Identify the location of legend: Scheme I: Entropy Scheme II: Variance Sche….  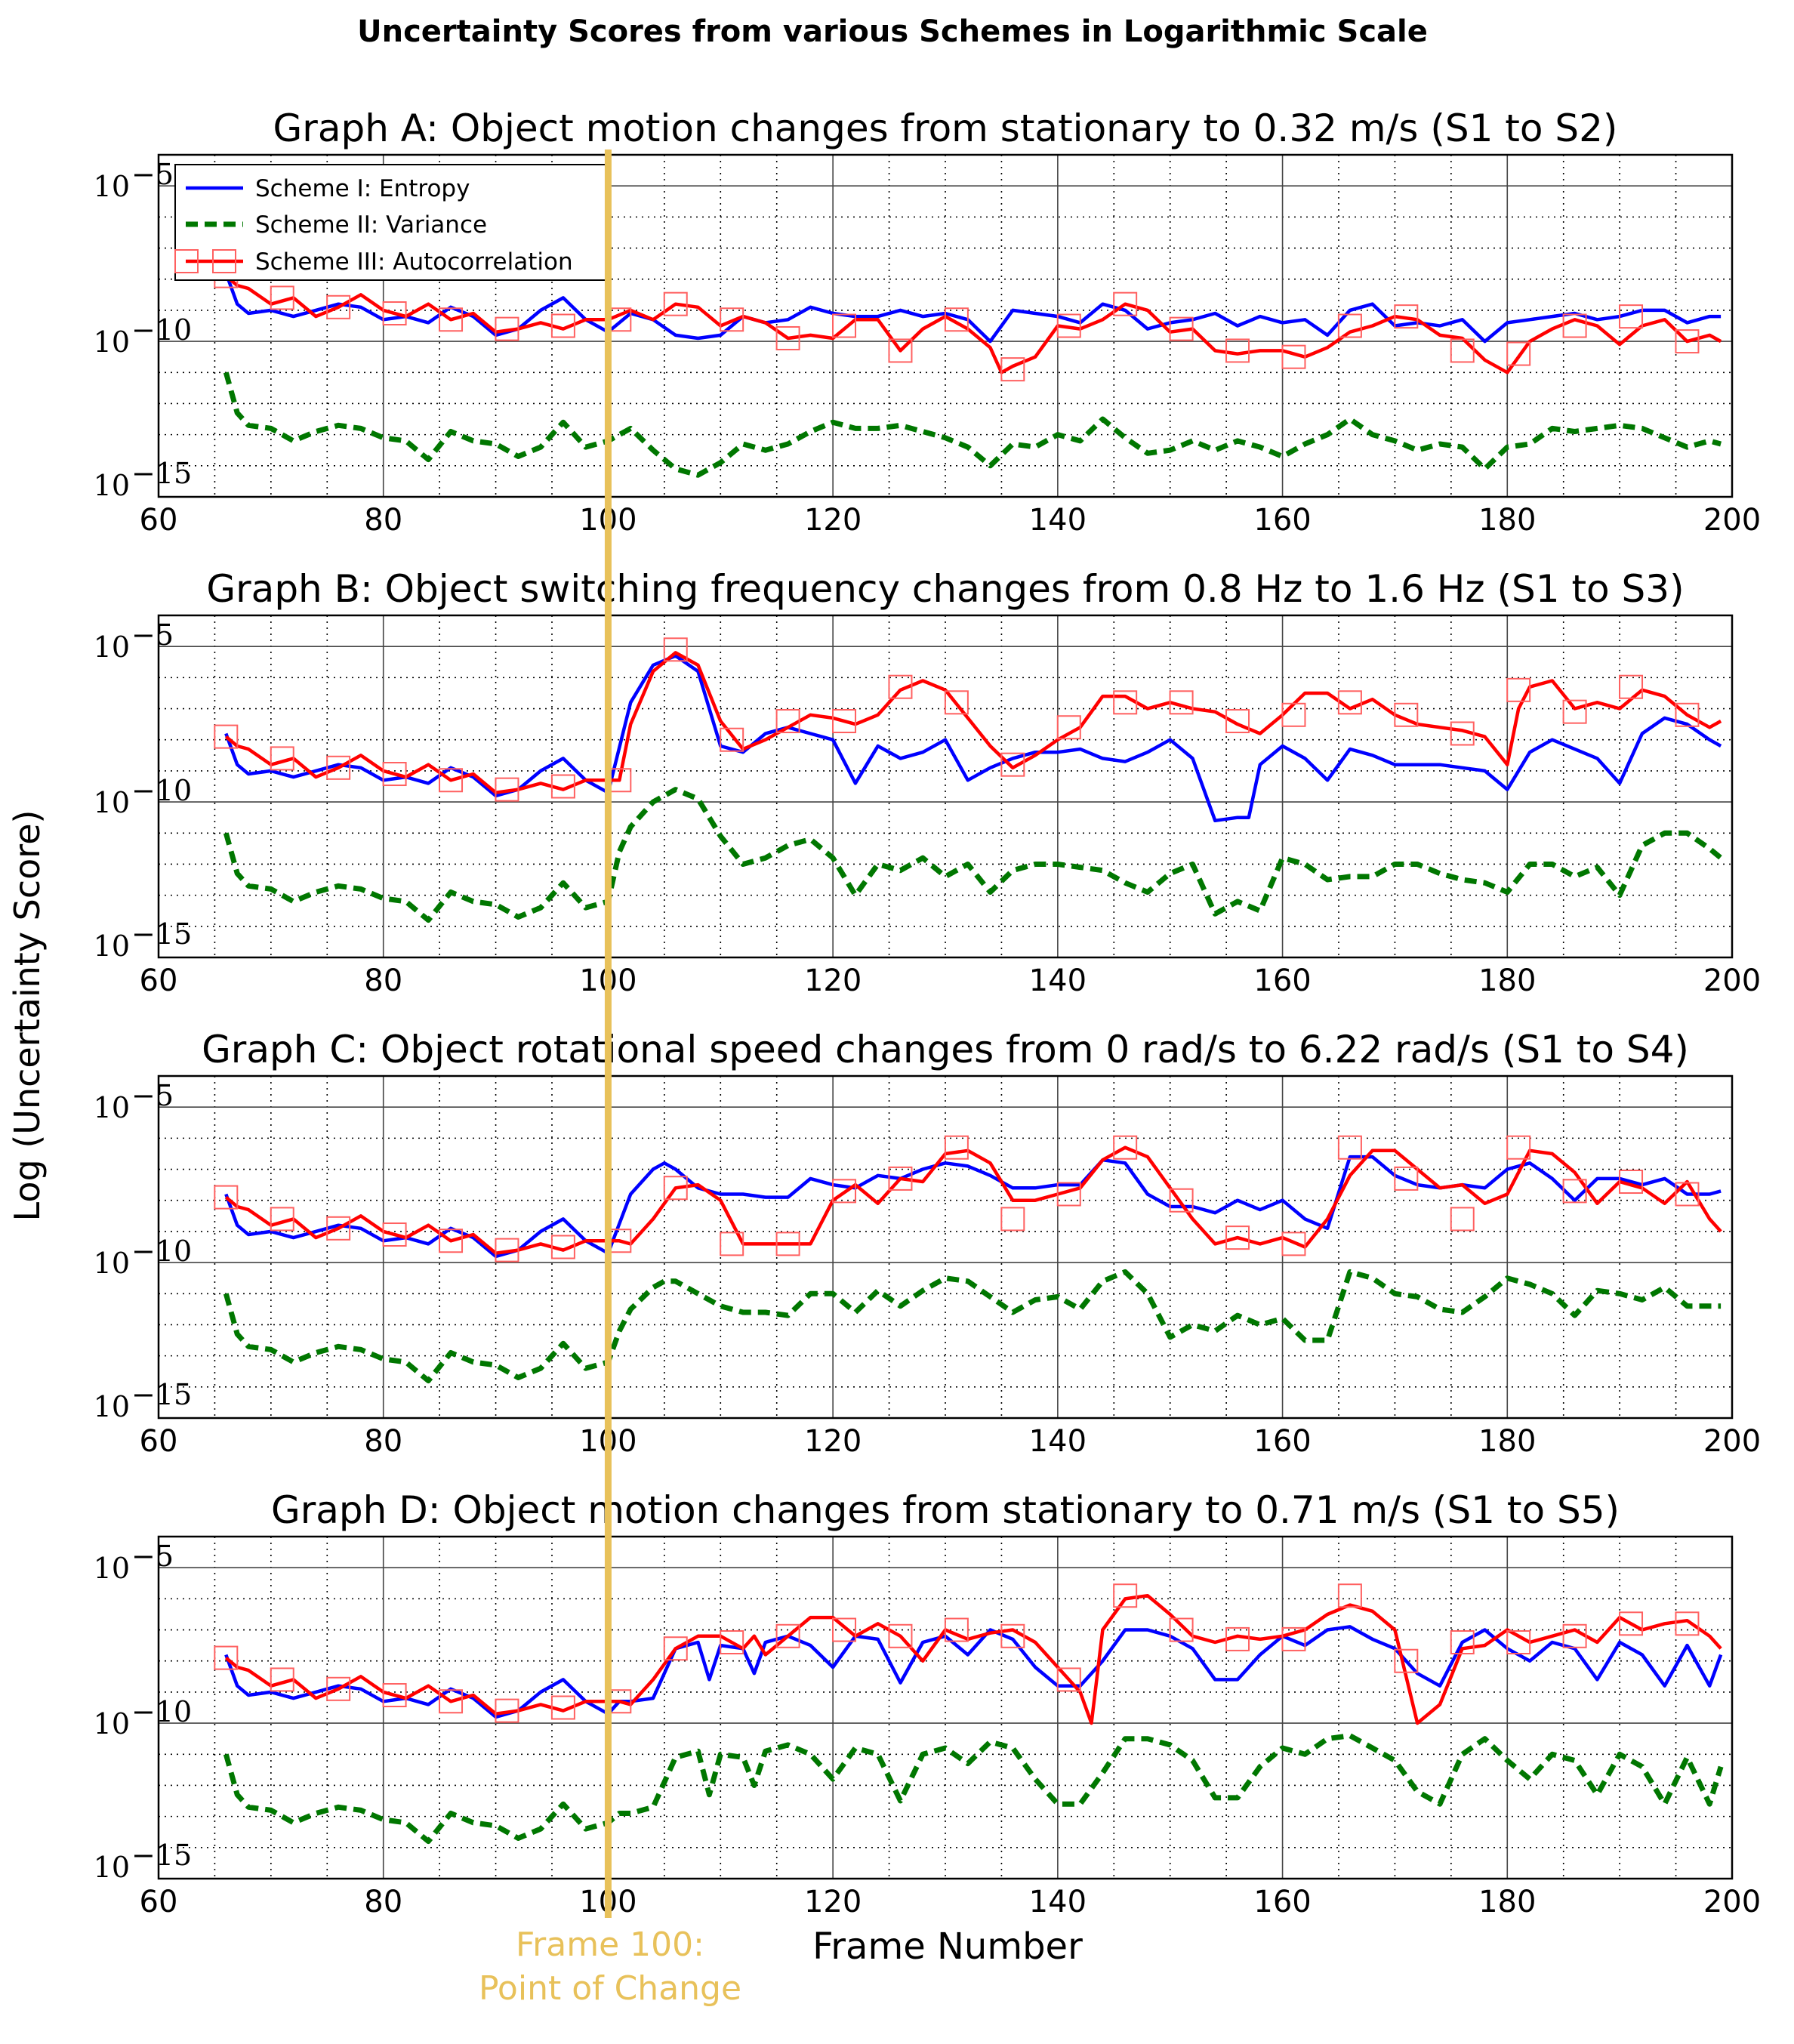
(391, 222).